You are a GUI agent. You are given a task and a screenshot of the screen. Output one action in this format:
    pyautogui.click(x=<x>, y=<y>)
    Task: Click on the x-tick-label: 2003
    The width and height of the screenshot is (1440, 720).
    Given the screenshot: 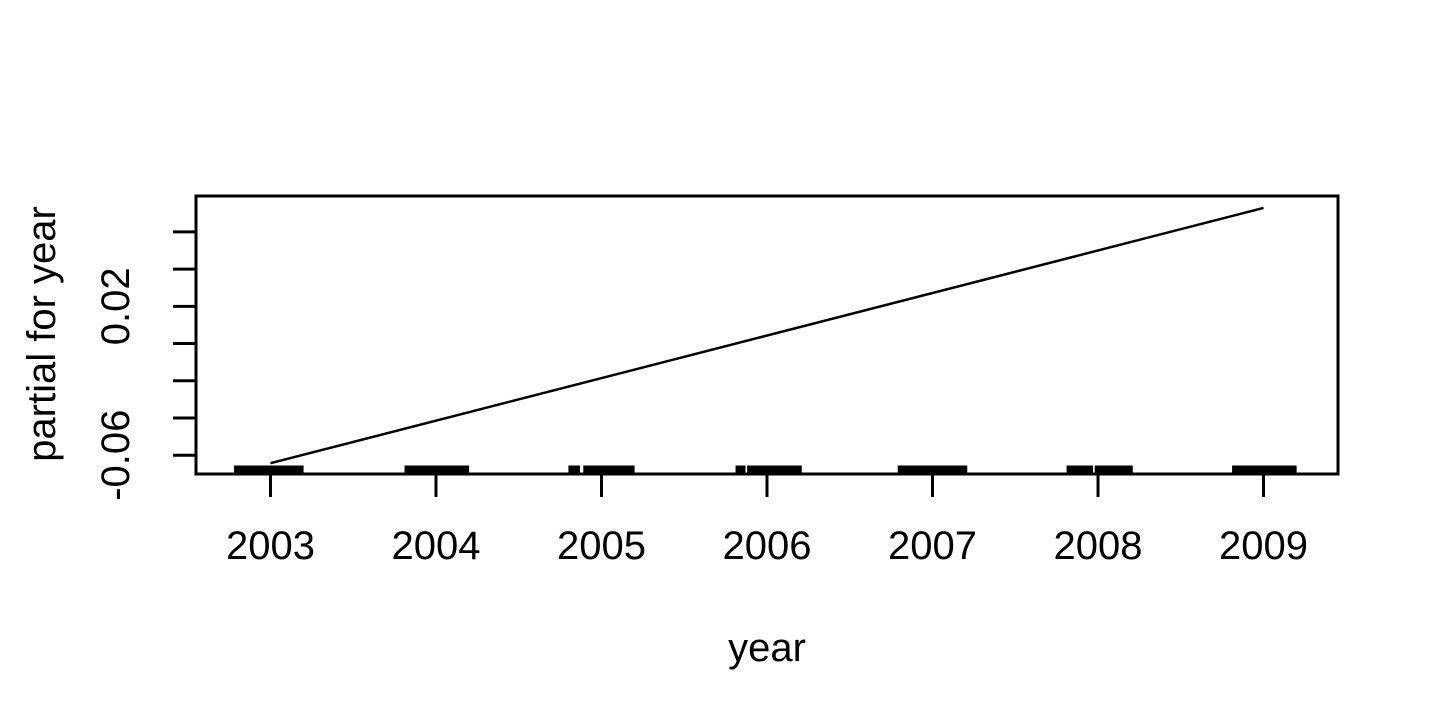 What is the action you would take?
    pyautogui.click(x=270, y=546)
    